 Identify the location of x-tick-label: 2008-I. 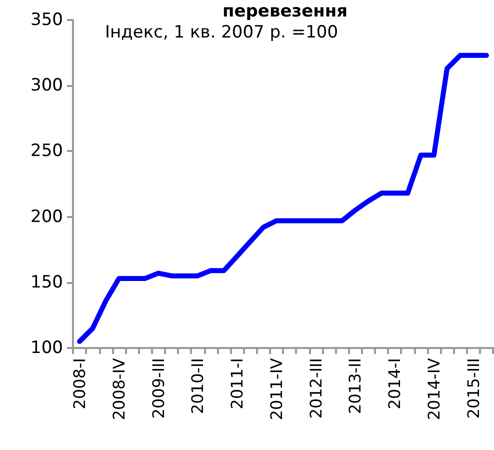
(80, 384).